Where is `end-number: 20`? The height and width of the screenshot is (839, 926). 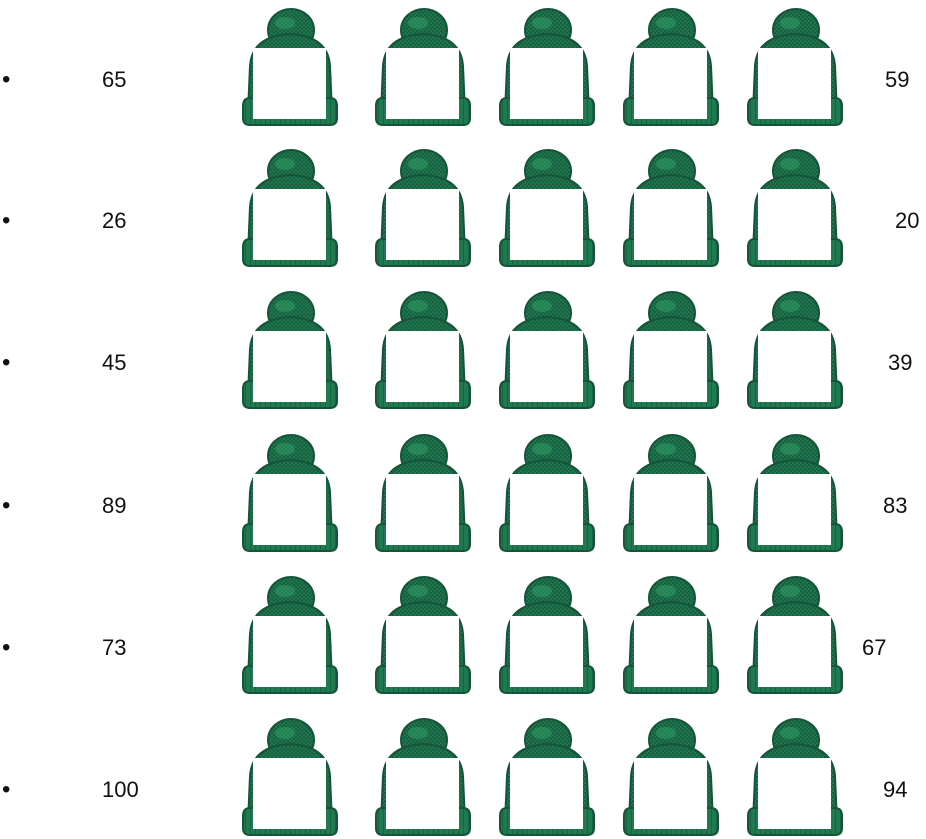
end-number: 20 is located at coordinates (907, 220).